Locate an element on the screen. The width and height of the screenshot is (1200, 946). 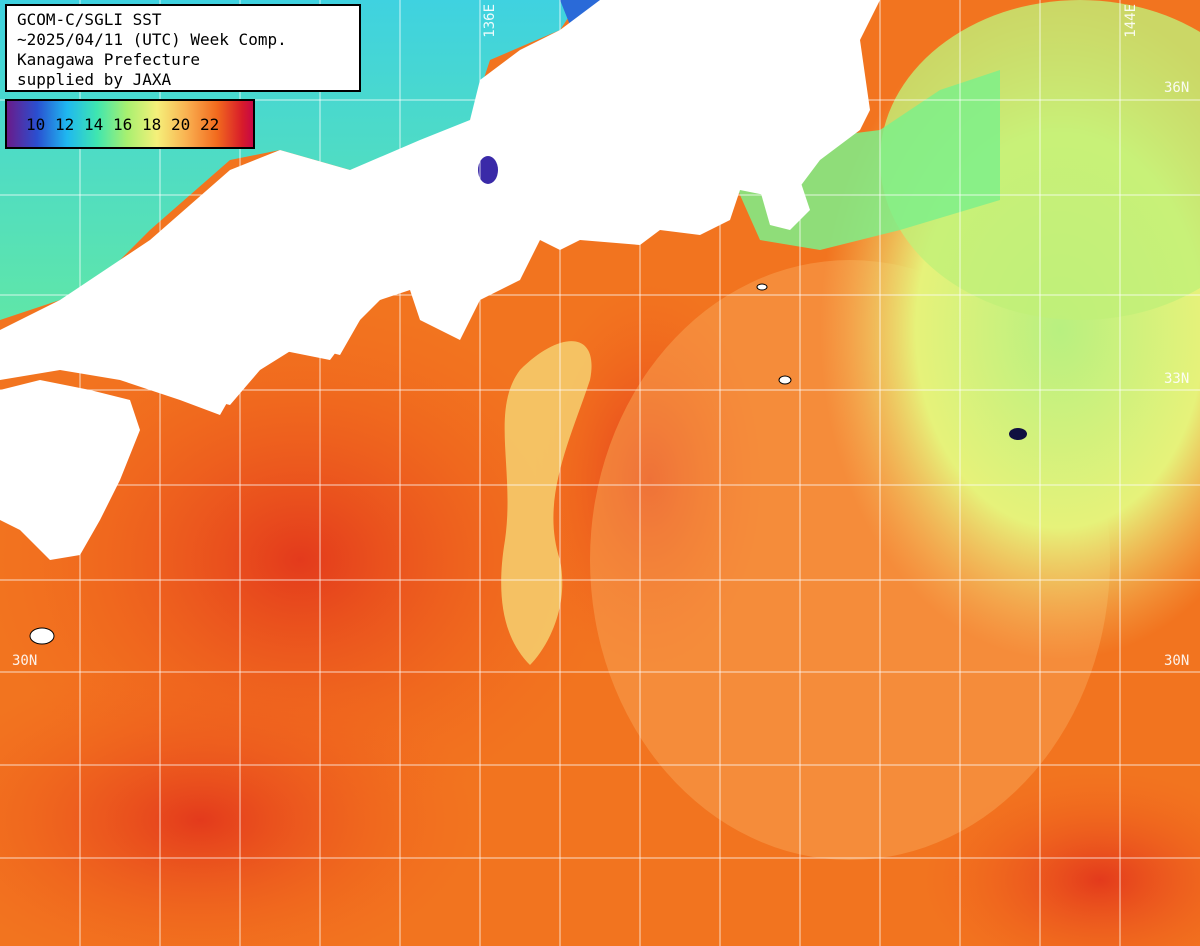
legend-label: 10 is located at coordinates (36, 124).